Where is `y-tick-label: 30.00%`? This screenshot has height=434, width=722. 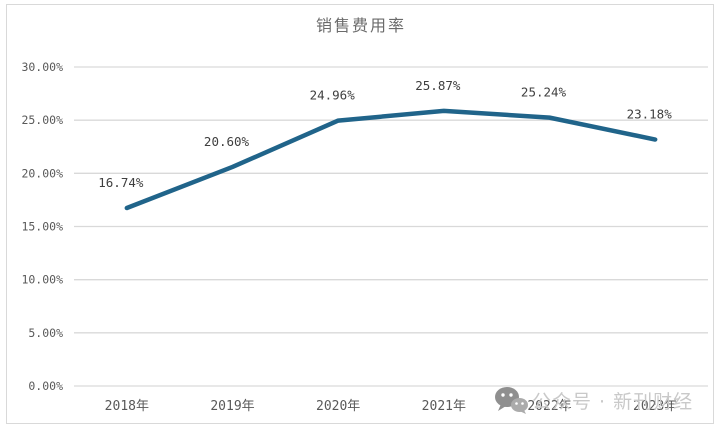
y-tick-label: 30.00% is located at coordinates (42, 67).